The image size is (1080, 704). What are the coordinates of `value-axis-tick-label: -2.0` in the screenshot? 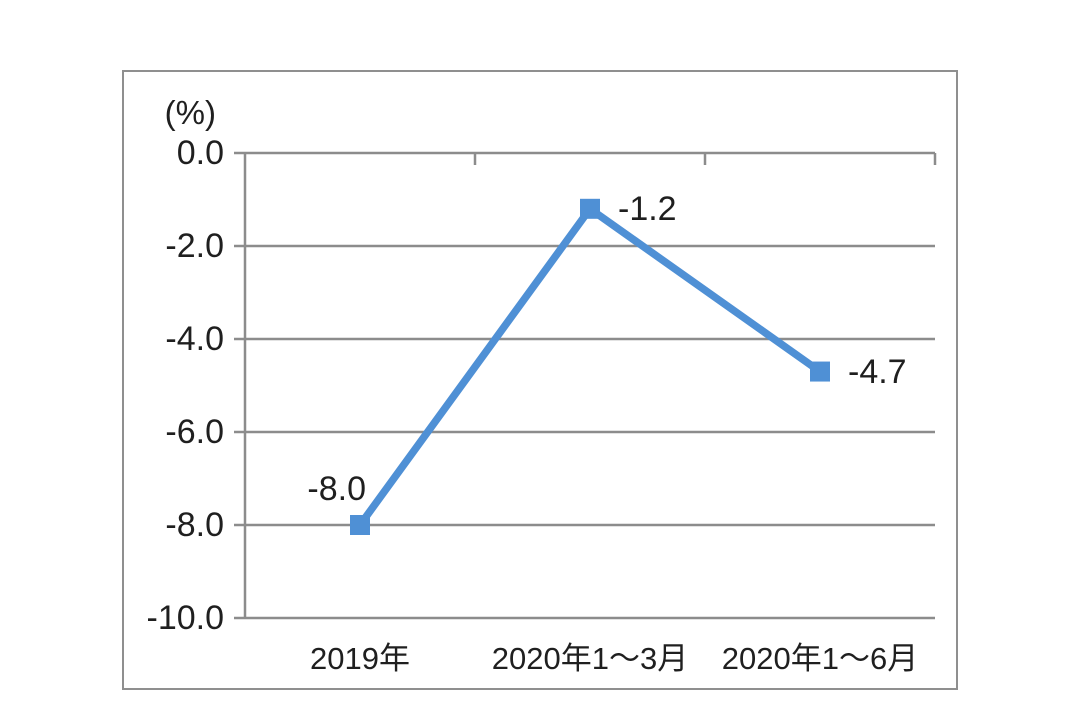 It's located at (194, 246).